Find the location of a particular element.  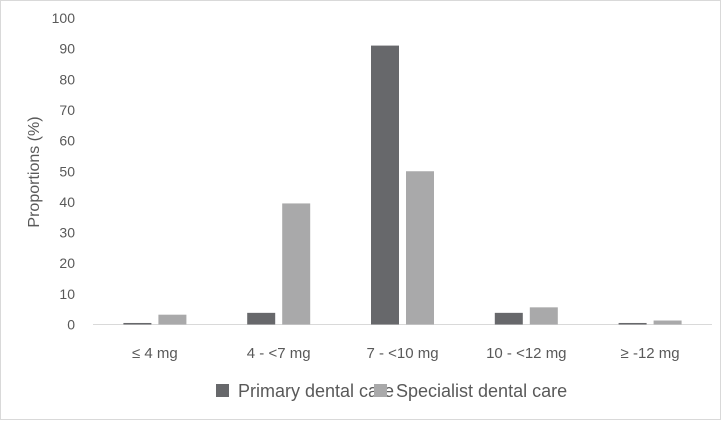

y-tick-label: 50 is located at coordinates (67, 171).